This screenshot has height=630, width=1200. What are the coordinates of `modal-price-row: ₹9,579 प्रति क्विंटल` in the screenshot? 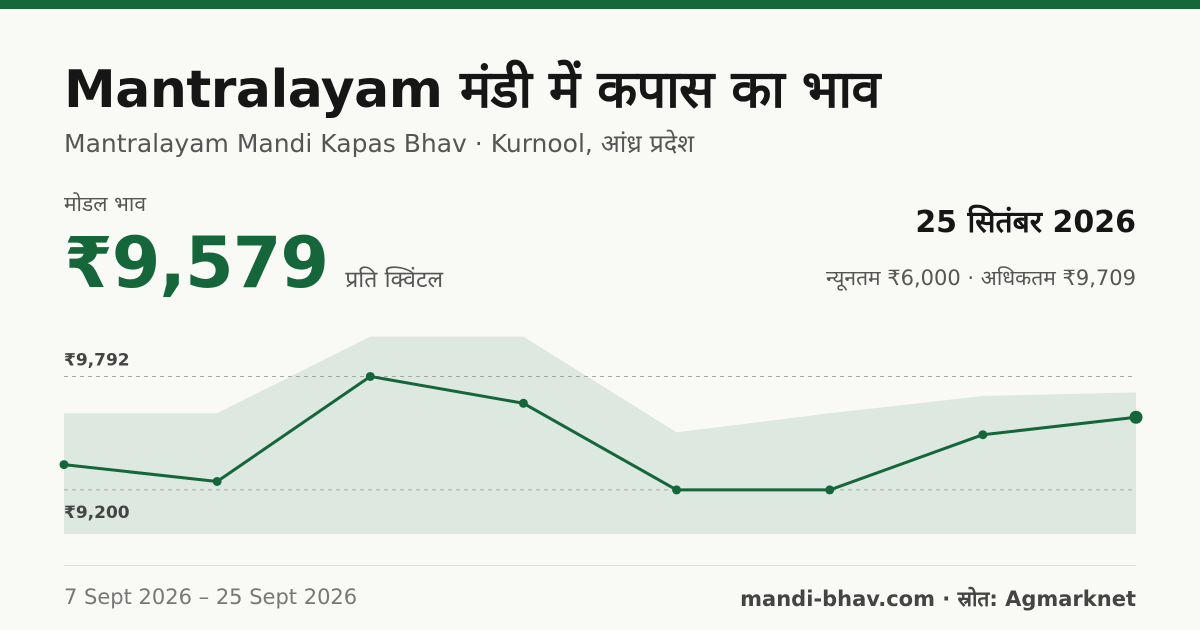 It's located at (253, 263).